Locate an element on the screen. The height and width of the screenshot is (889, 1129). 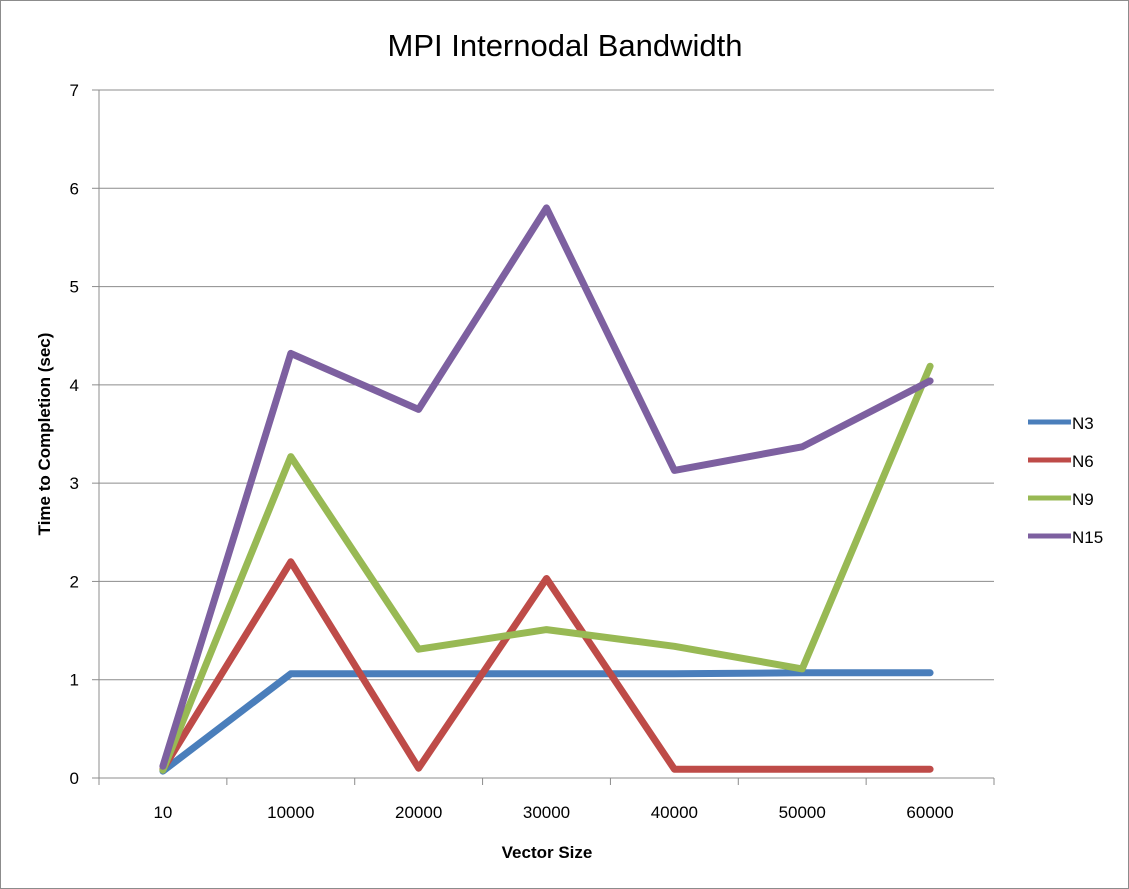
y-tick-label: 1 is located at coordinates (74, 680).